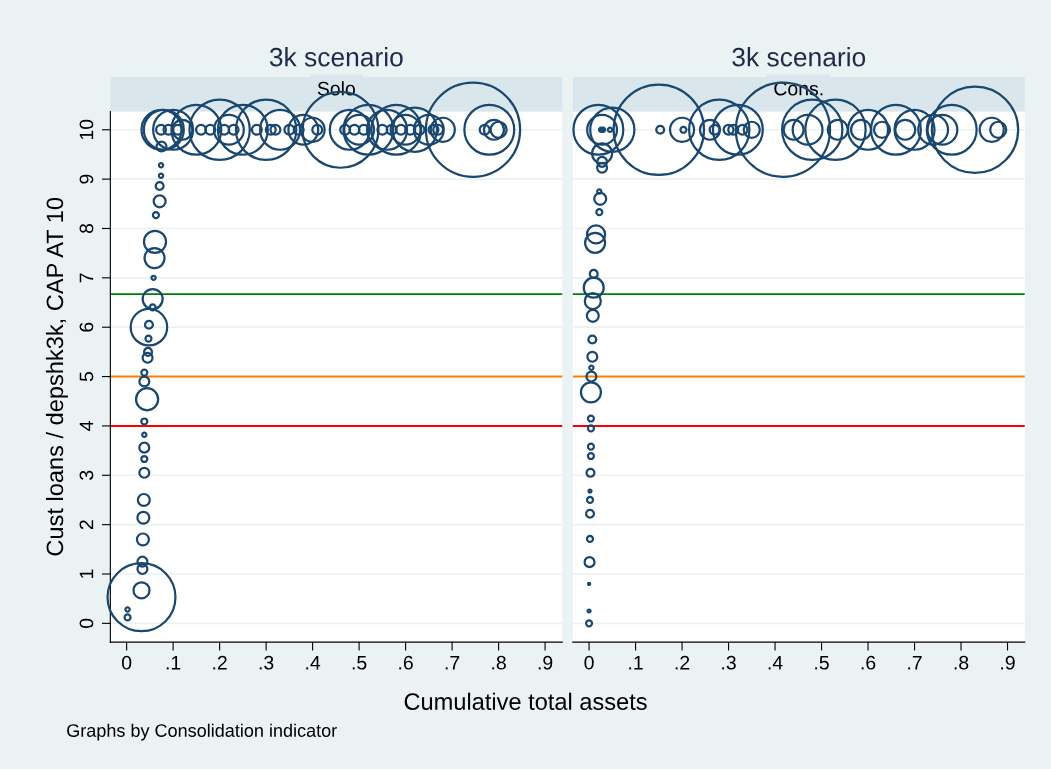  I want to click on y-tick-label: 9, so click(86, 179).